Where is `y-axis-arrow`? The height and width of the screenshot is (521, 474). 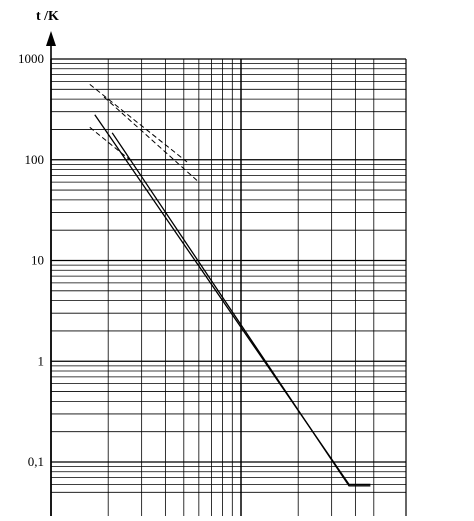
y-axis-arrow is located at coordinates (51, 38).